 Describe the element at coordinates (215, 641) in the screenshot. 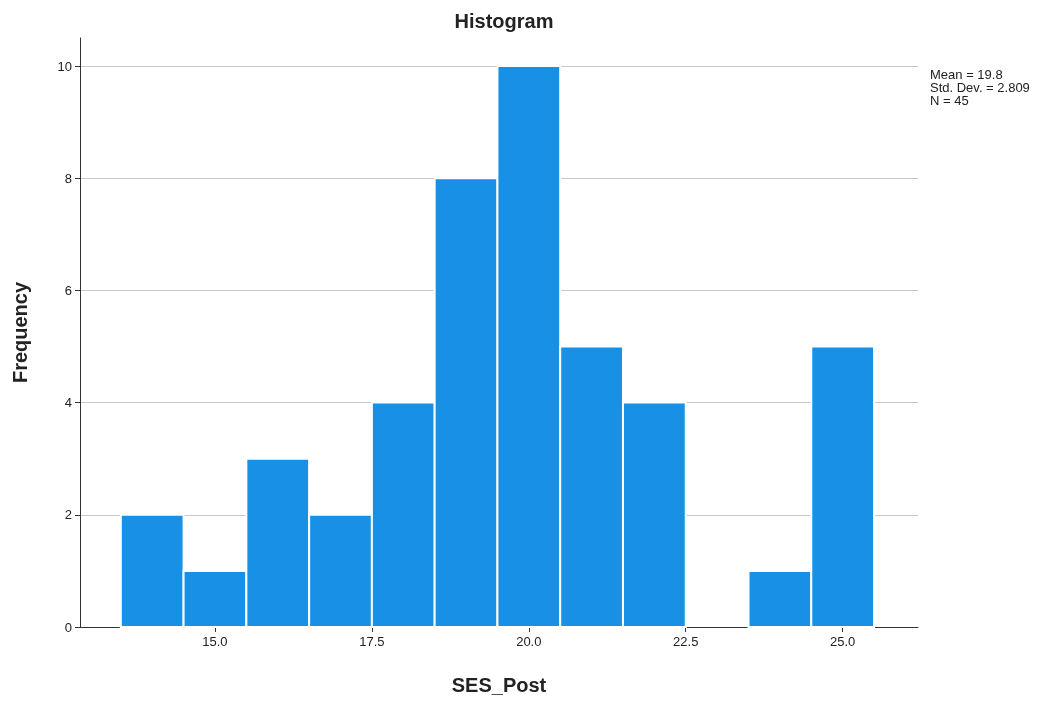

I see `x-tick-label: 15.0` at that location.